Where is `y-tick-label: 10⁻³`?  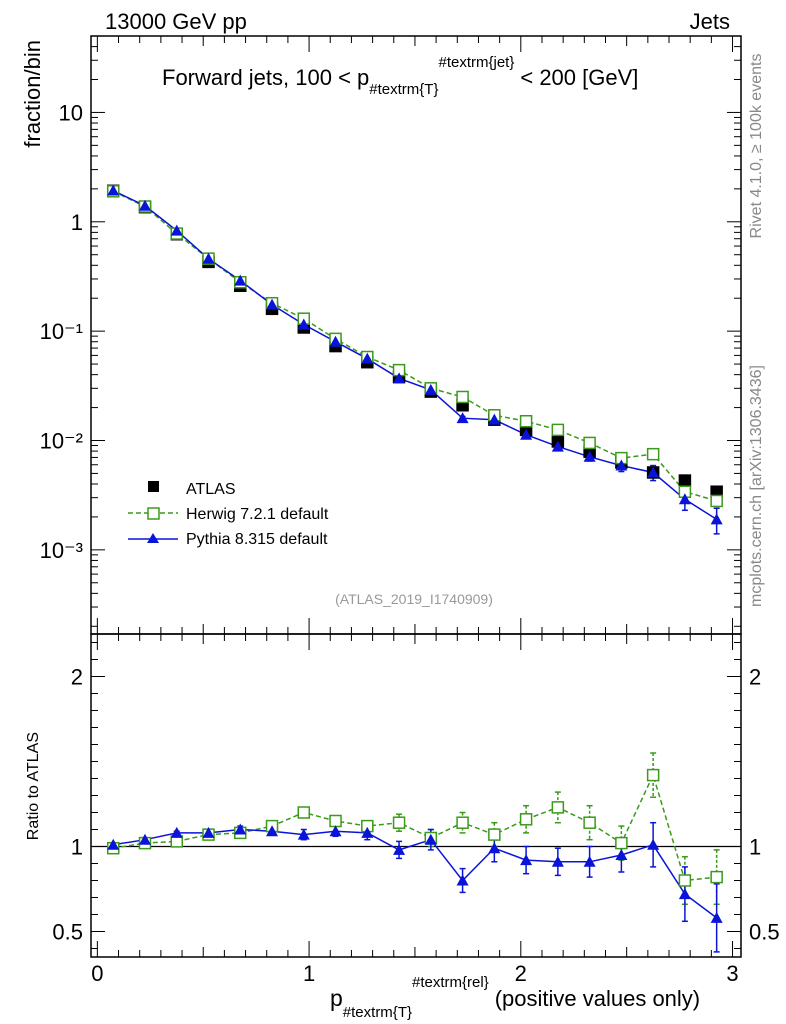
y-tick-label: 10⁻³ is located at coordinates (61, 550).